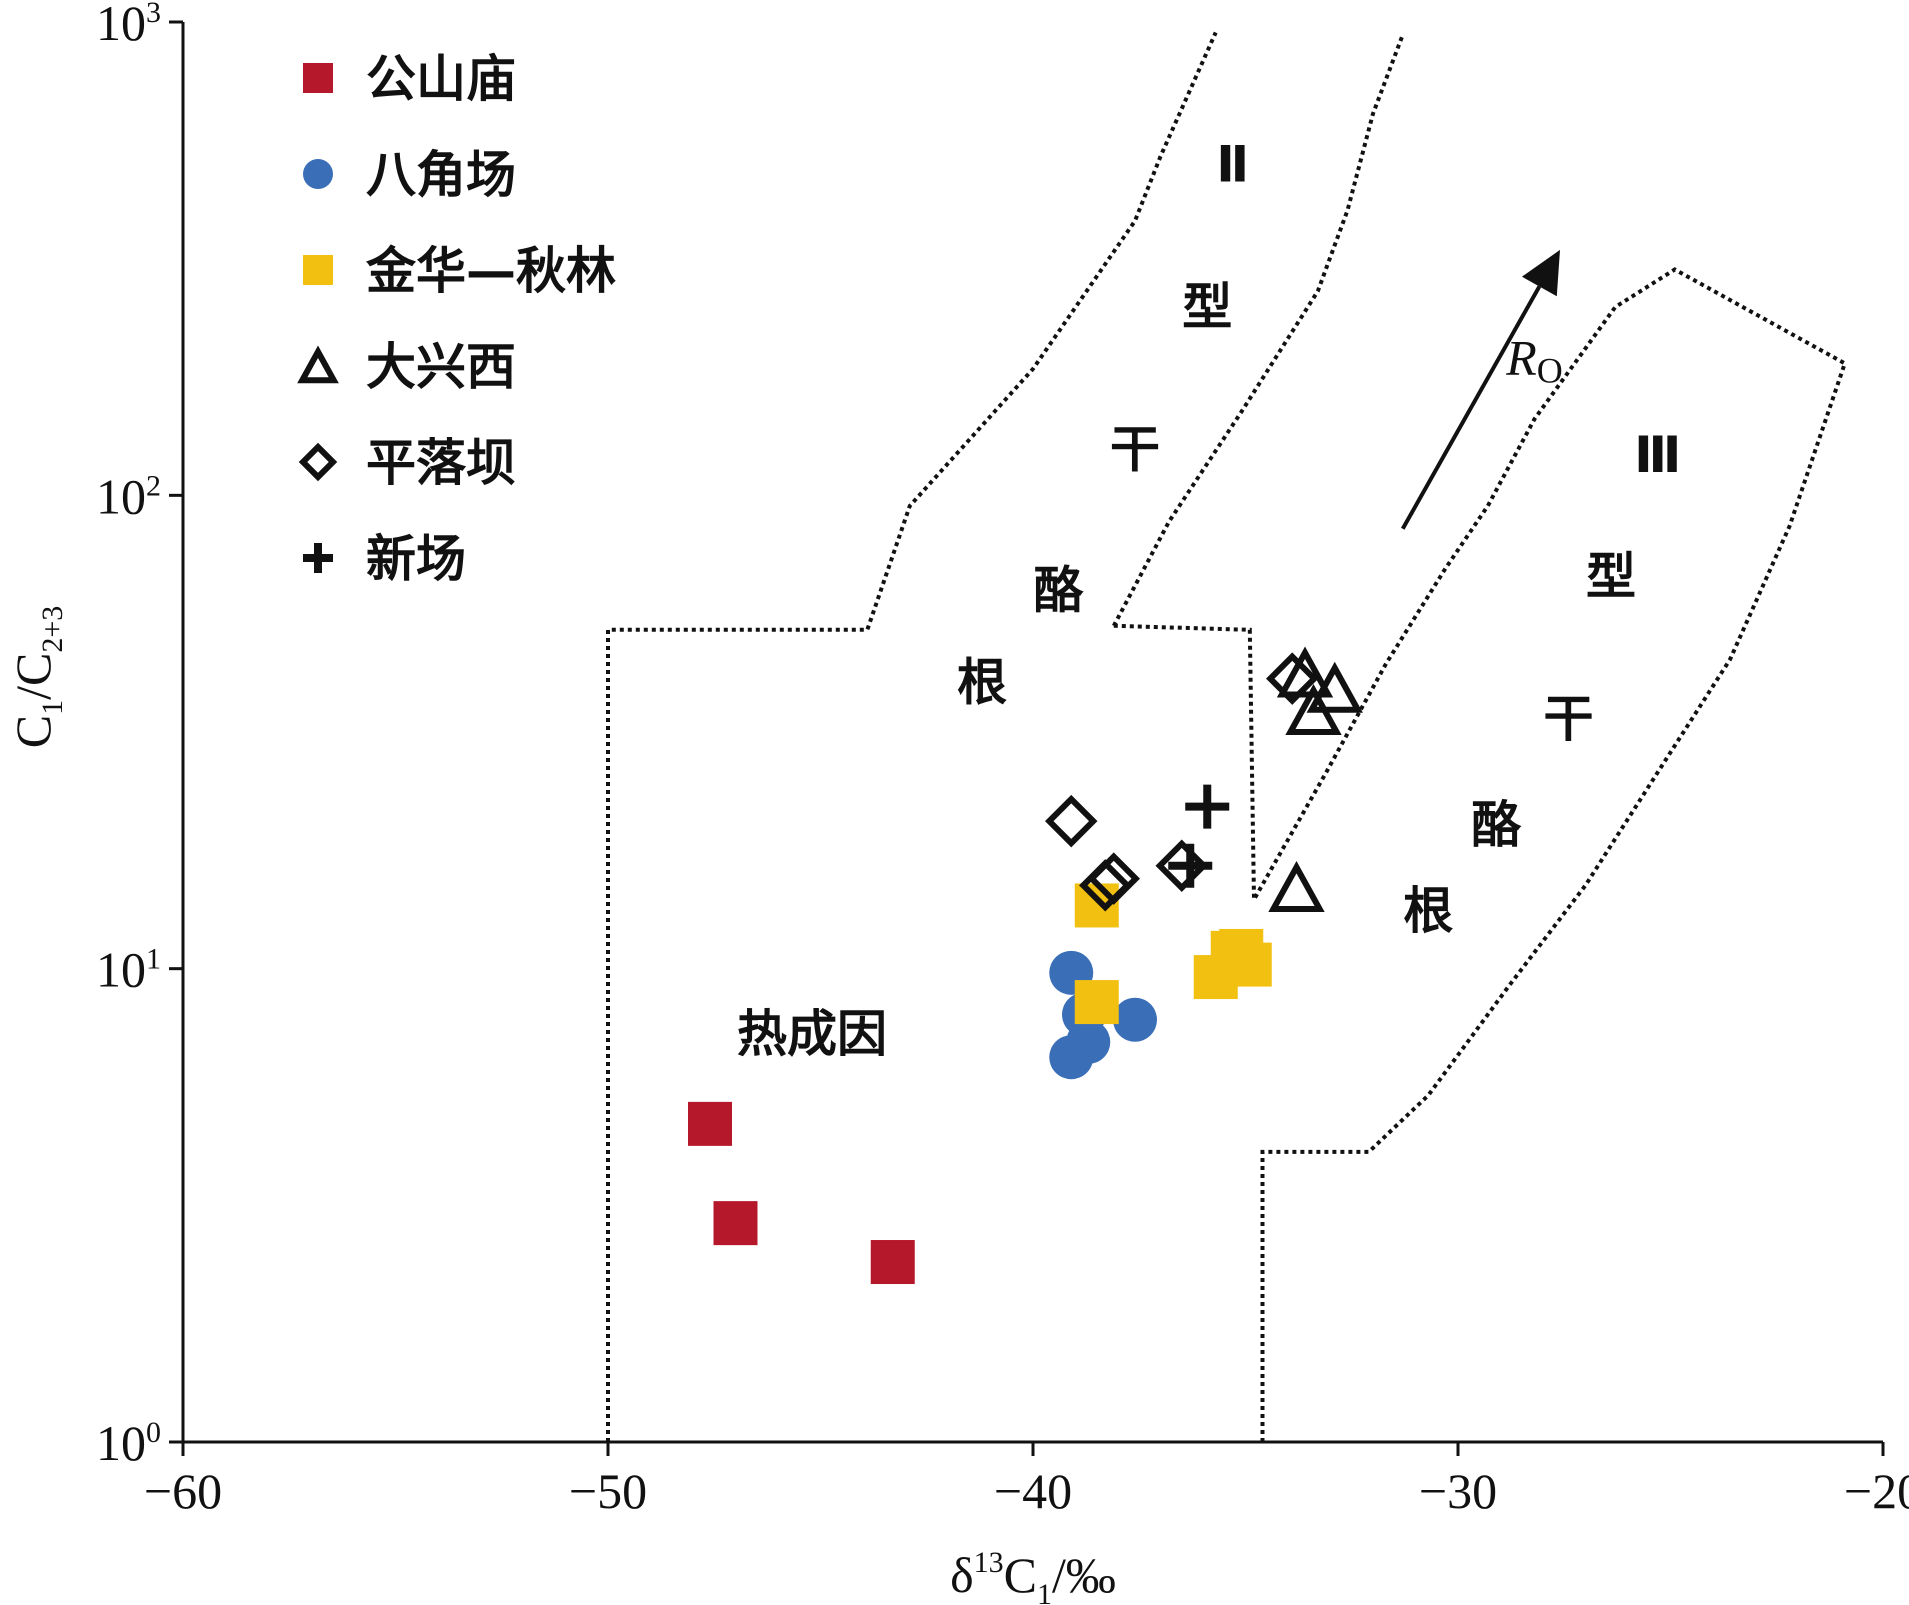 This screenshot has height=1605, width=1909. What do you see at coordinates (1033, 1491) in the screenshot?
I see `x-tick-label: −40` at bounding box center [1033, 1491].